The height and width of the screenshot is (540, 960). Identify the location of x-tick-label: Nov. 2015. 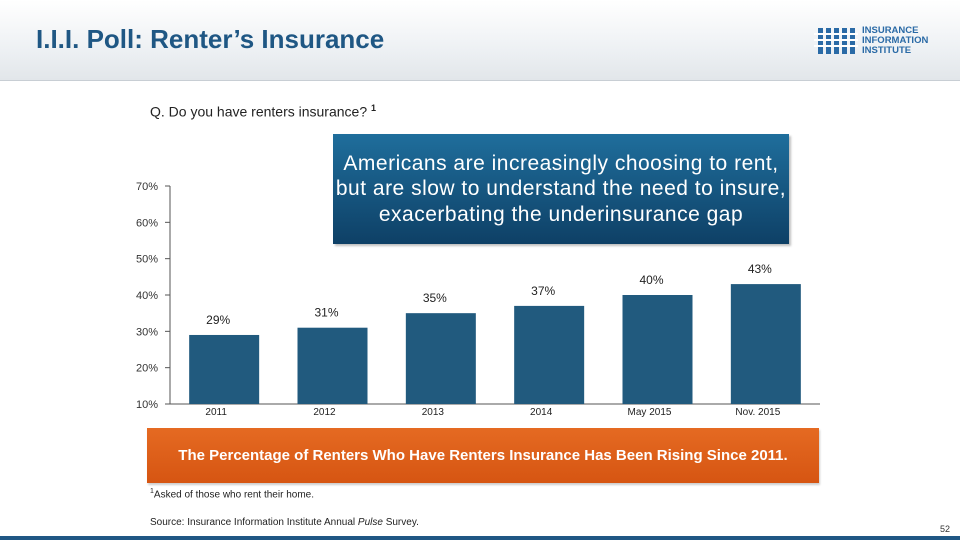
(757, 412).